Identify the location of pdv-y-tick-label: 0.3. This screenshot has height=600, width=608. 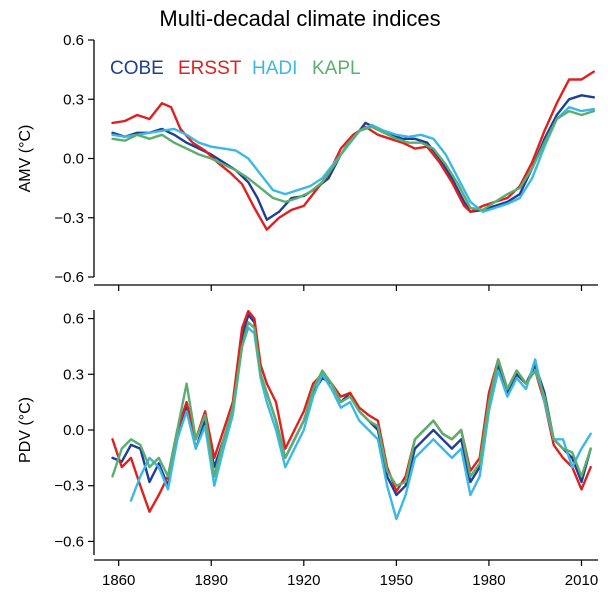
(73, 374).